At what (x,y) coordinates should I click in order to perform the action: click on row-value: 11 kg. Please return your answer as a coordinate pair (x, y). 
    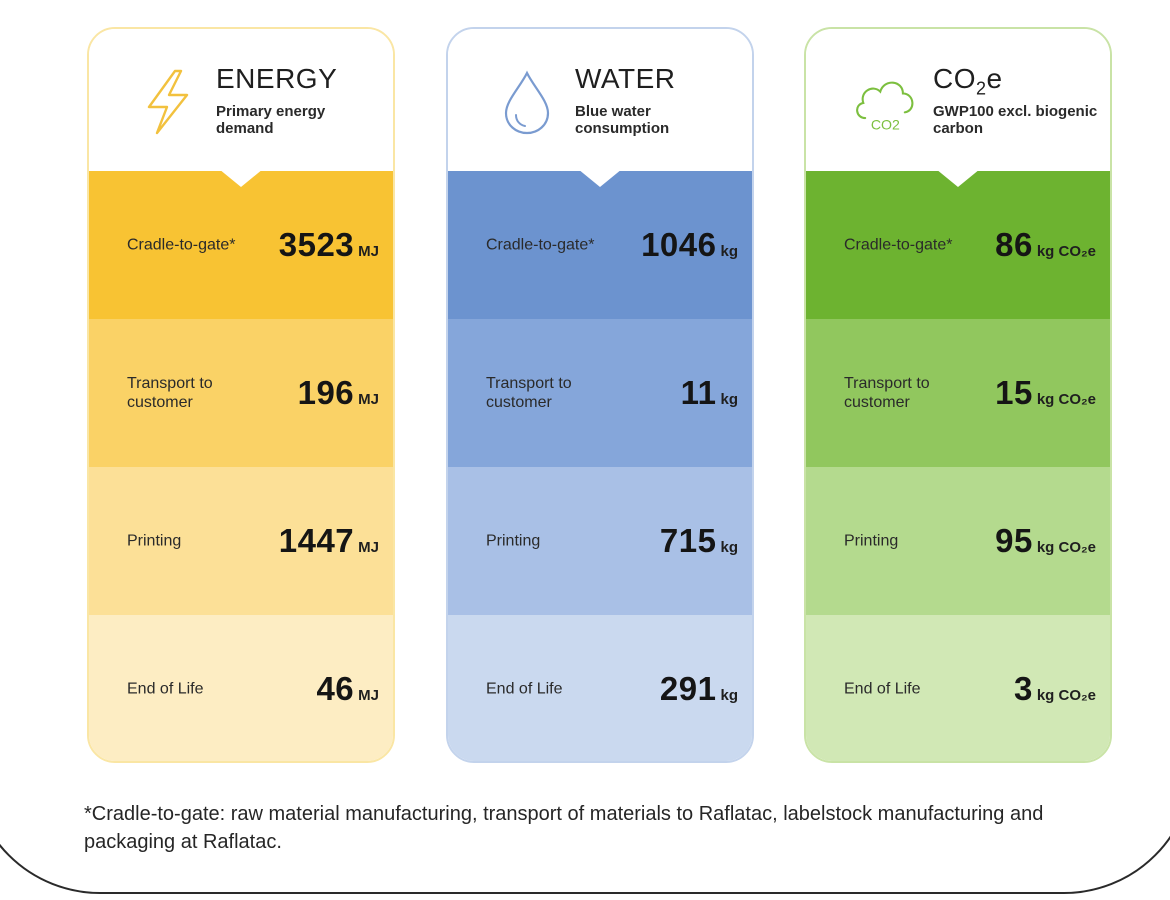
    Looking at the image, I should click on (709, 393).